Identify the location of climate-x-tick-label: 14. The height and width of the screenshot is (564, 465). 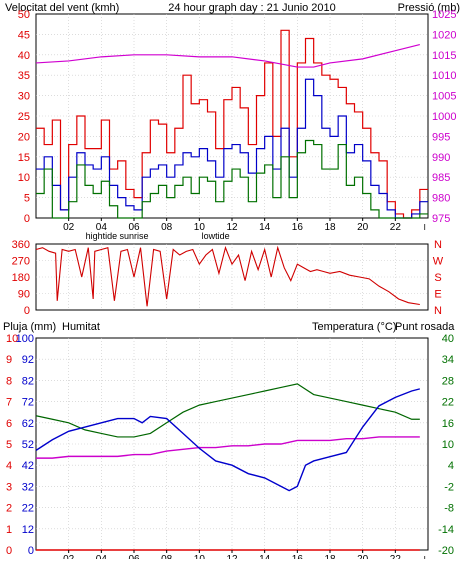
(265, 556).